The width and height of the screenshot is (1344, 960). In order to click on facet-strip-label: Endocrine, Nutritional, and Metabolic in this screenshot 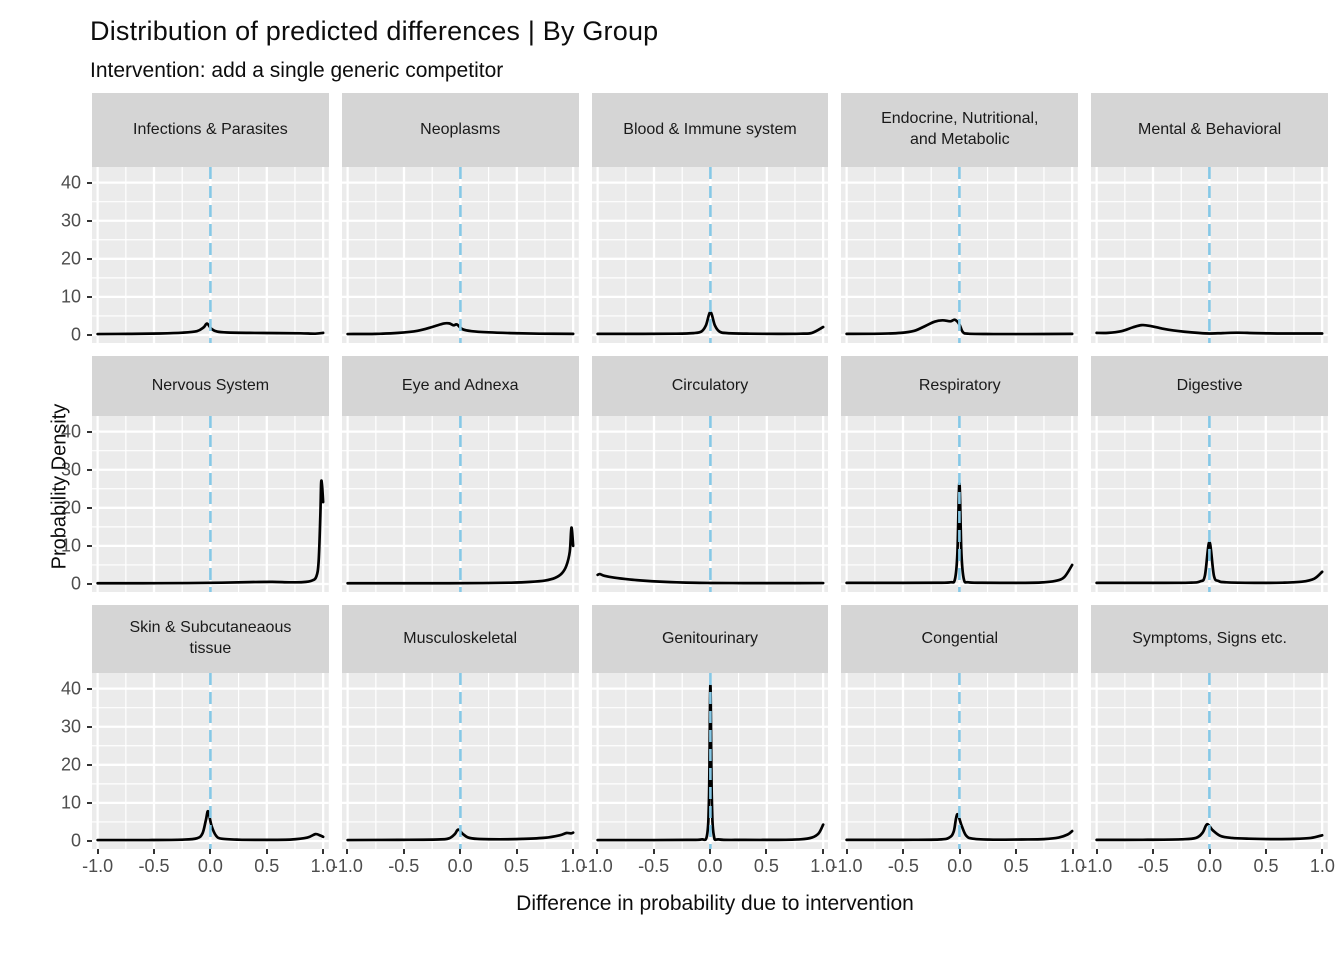, I will do `click(960, 129)`.